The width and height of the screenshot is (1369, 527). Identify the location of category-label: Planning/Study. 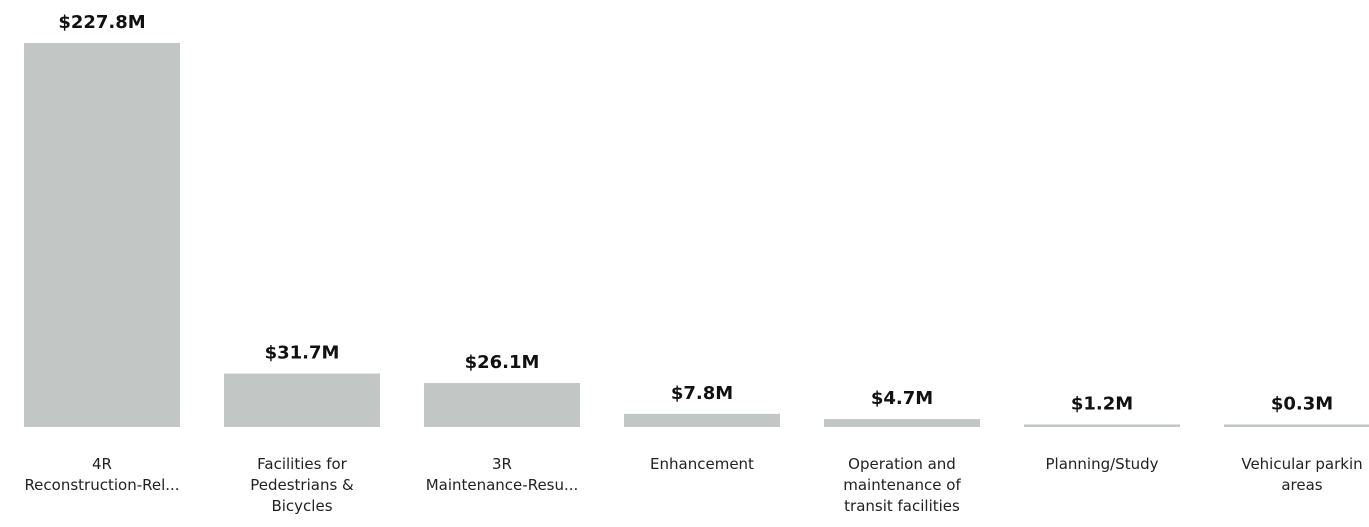
(1102, 464).